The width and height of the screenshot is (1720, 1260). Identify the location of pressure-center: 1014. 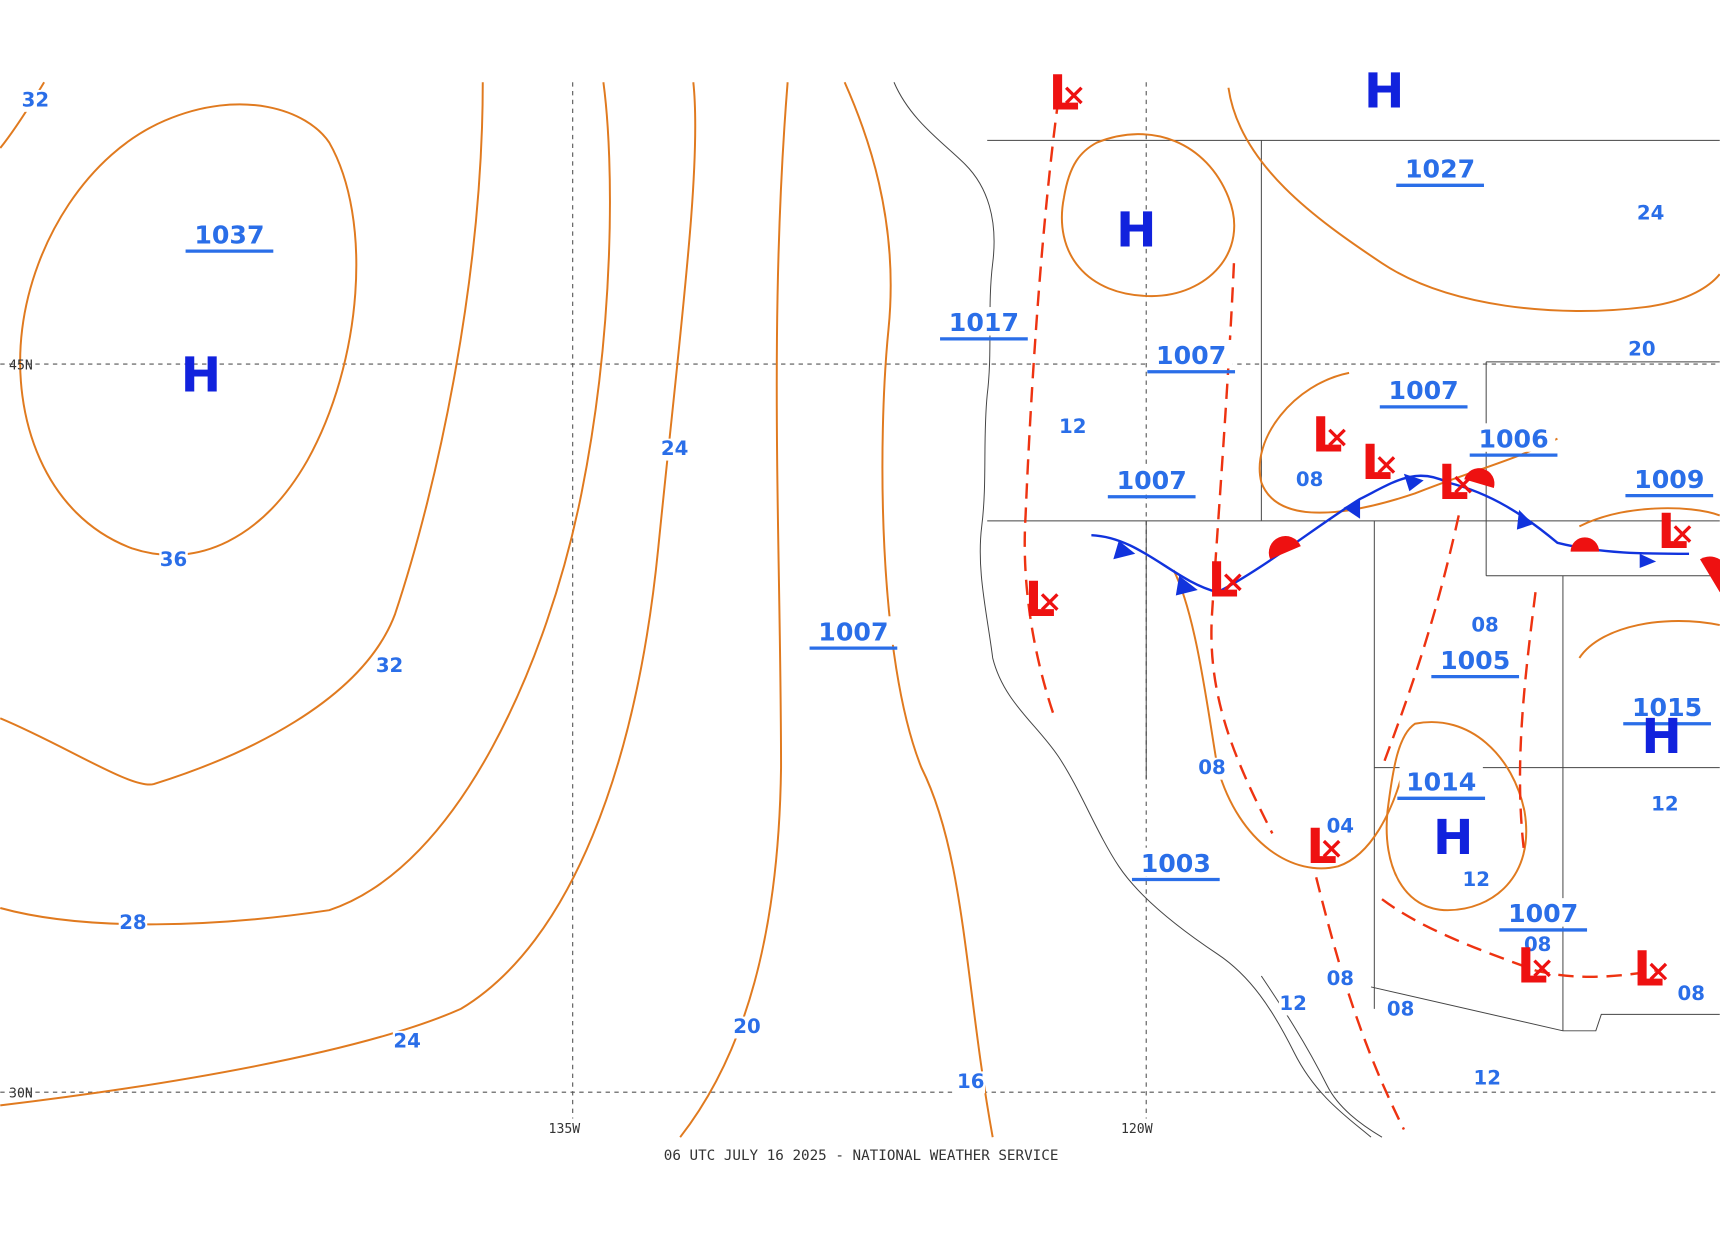
(1441, 782).